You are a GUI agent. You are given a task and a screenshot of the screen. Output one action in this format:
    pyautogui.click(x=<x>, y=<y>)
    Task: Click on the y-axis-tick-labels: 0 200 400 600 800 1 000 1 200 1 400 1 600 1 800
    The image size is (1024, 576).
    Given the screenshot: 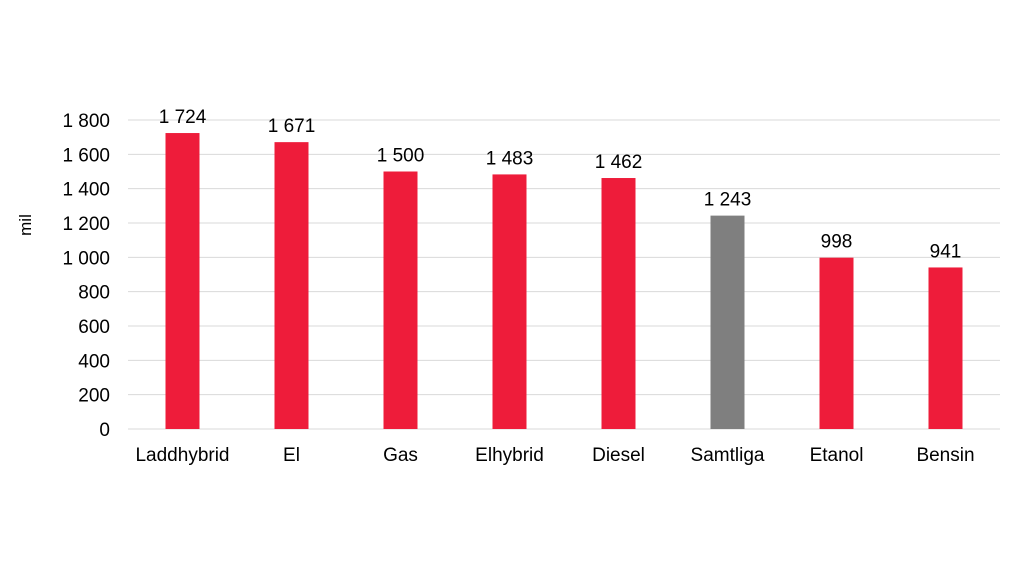 What is the action you would take?
    pyautogui.click(x=86, y=276)
    